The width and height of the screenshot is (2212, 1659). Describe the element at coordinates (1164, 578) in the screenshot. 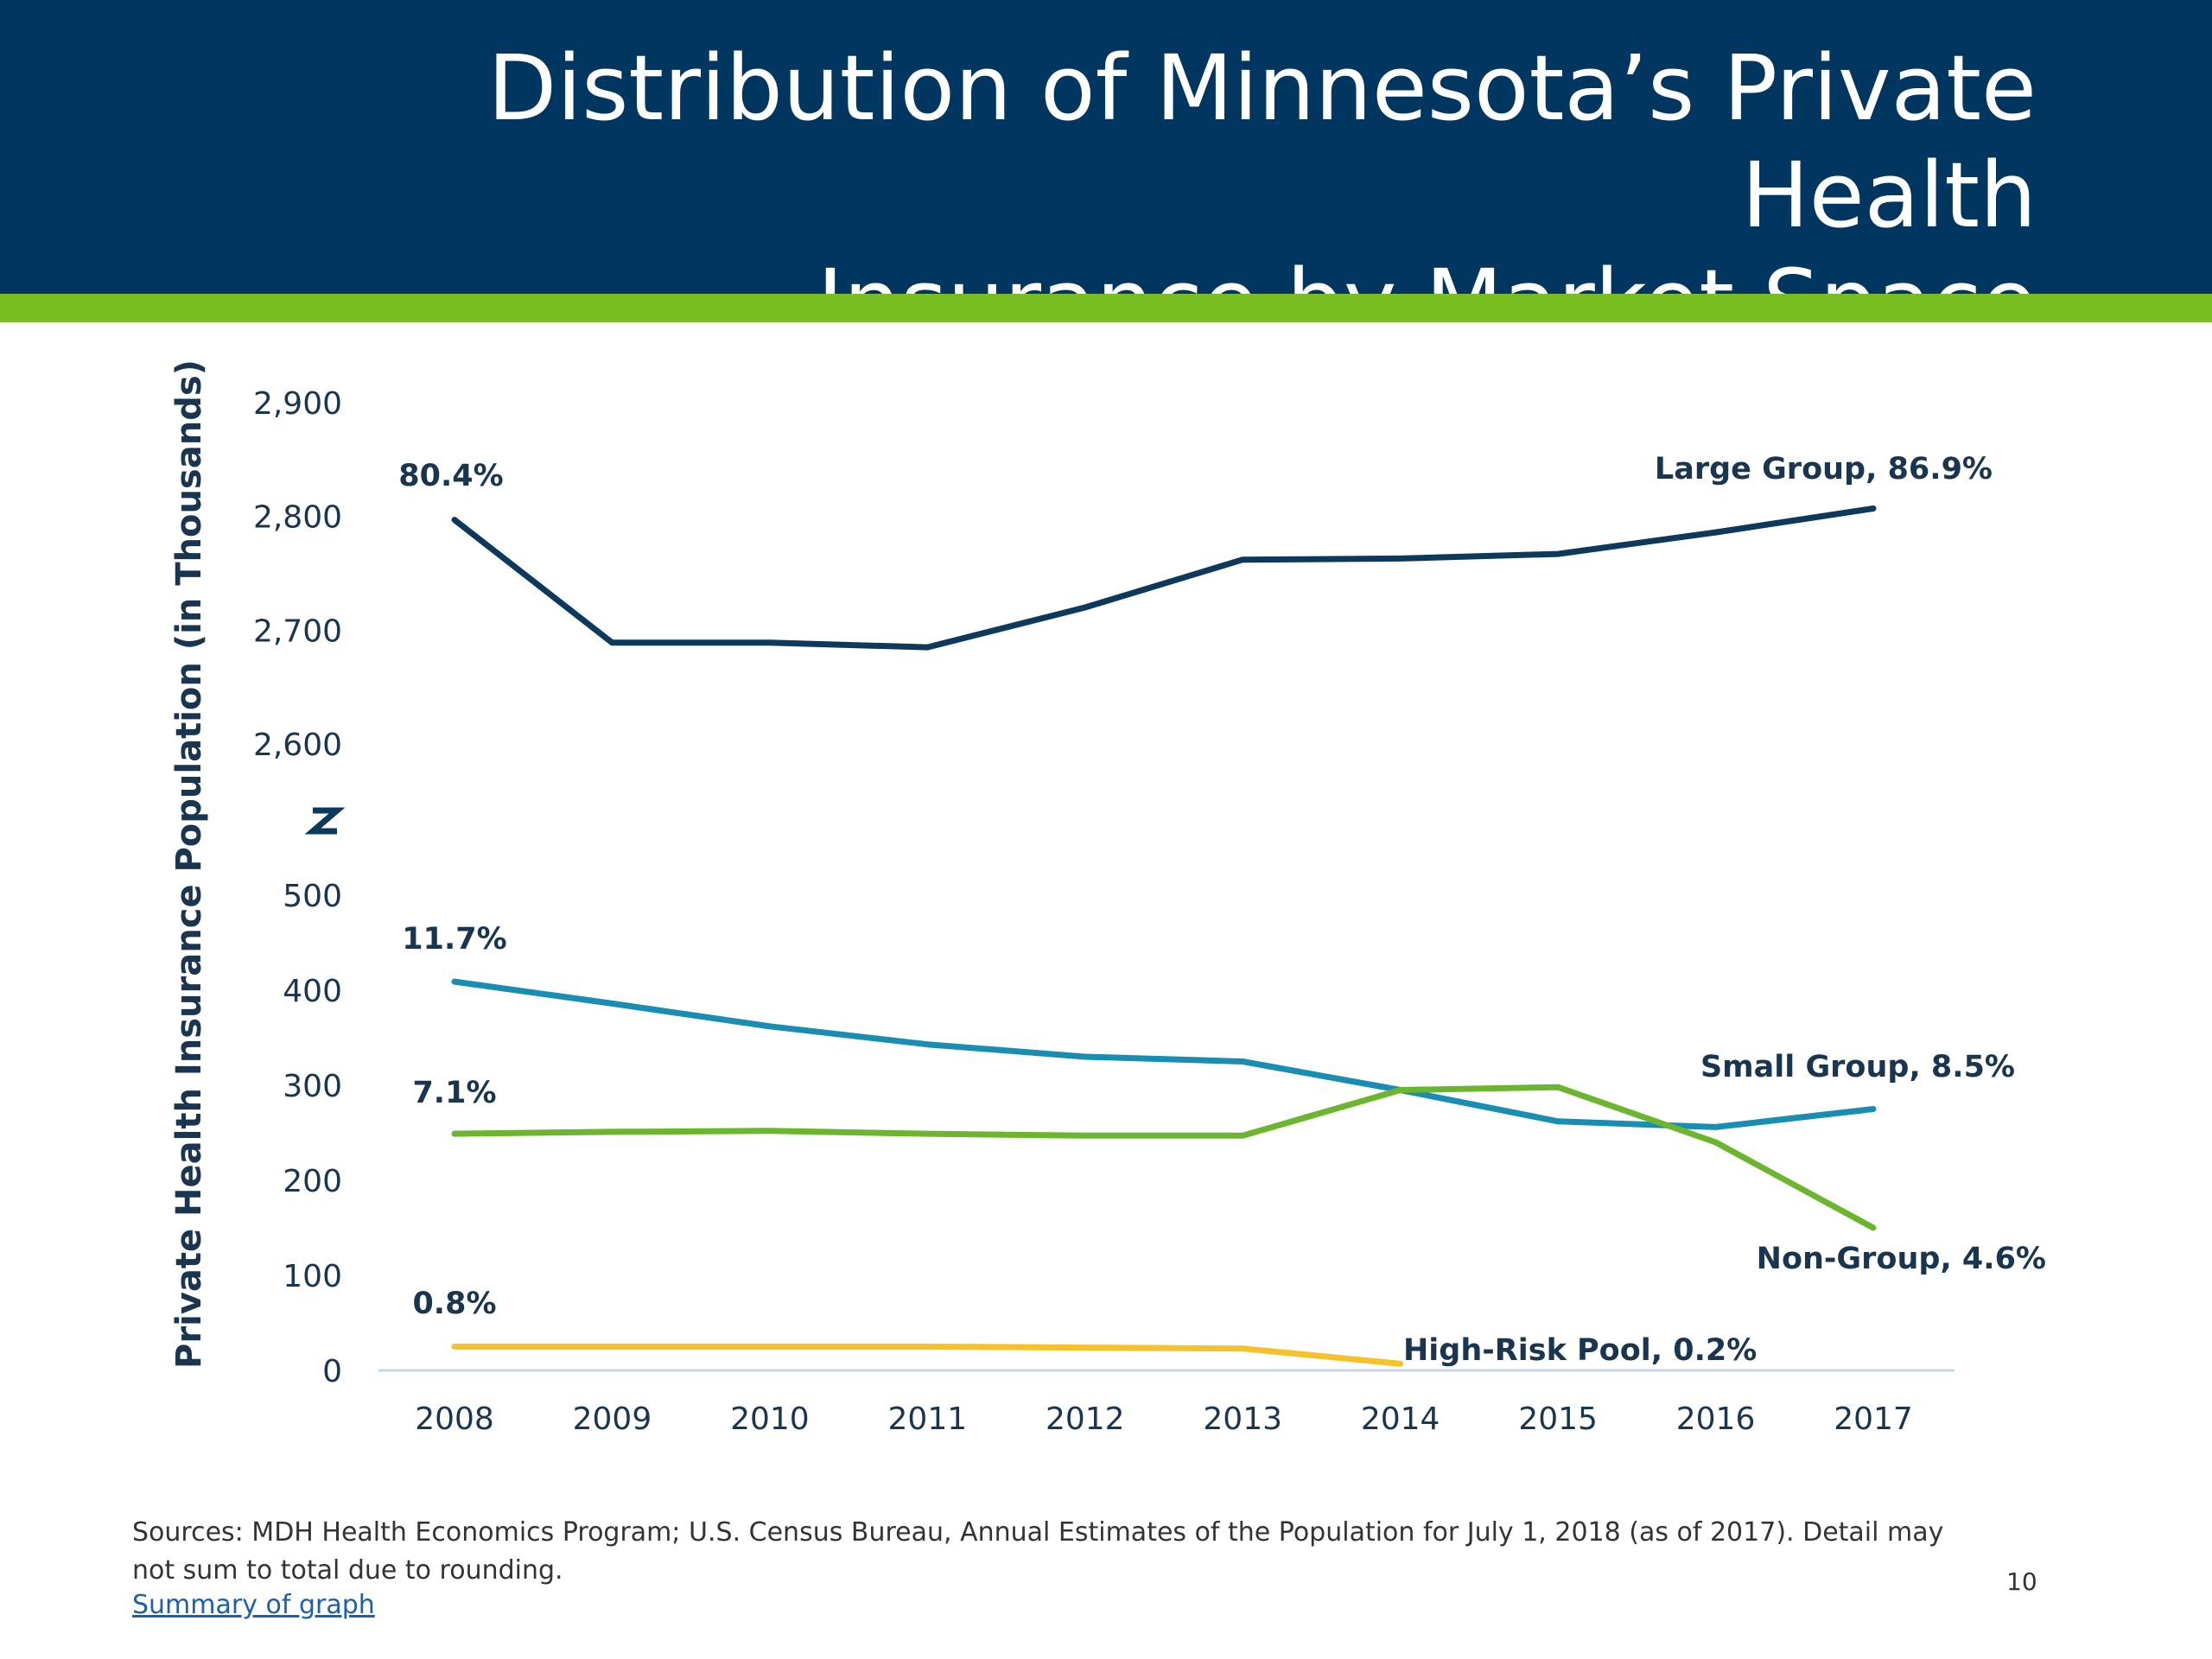

I see `series-line-large-group` at that location.